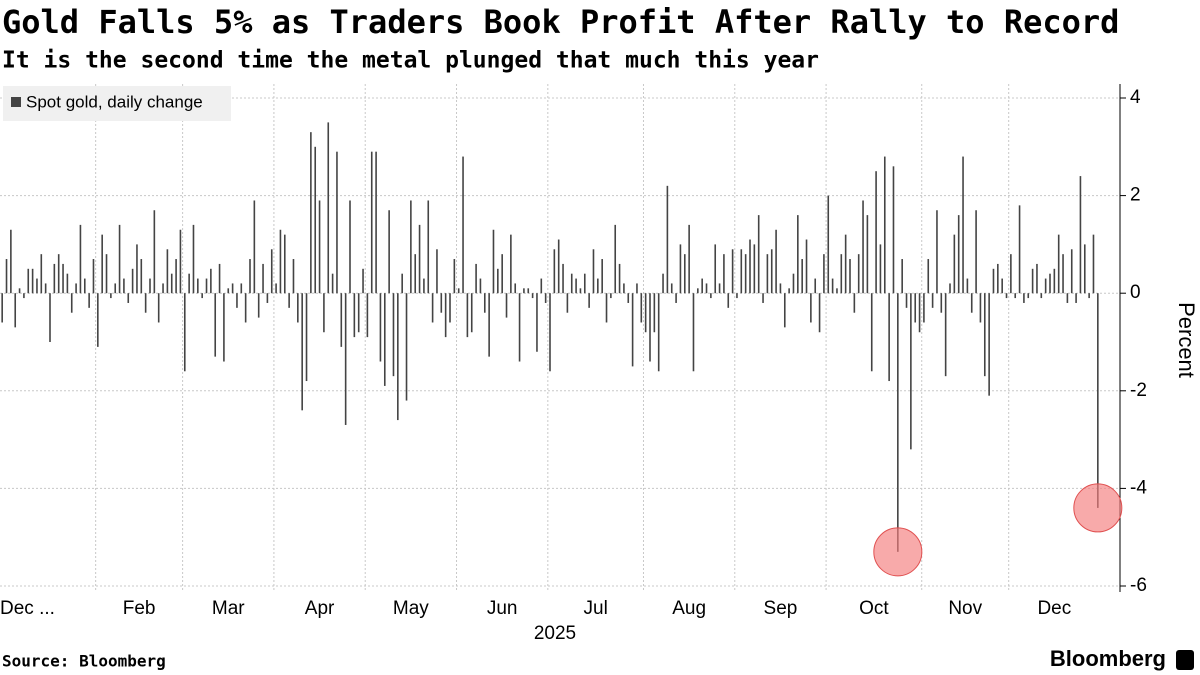 The width and height of the screenshot is (1200, 675). Describe the element at coordinates (1185, 660) in the screenshot. I see `brand-icon` at that location.